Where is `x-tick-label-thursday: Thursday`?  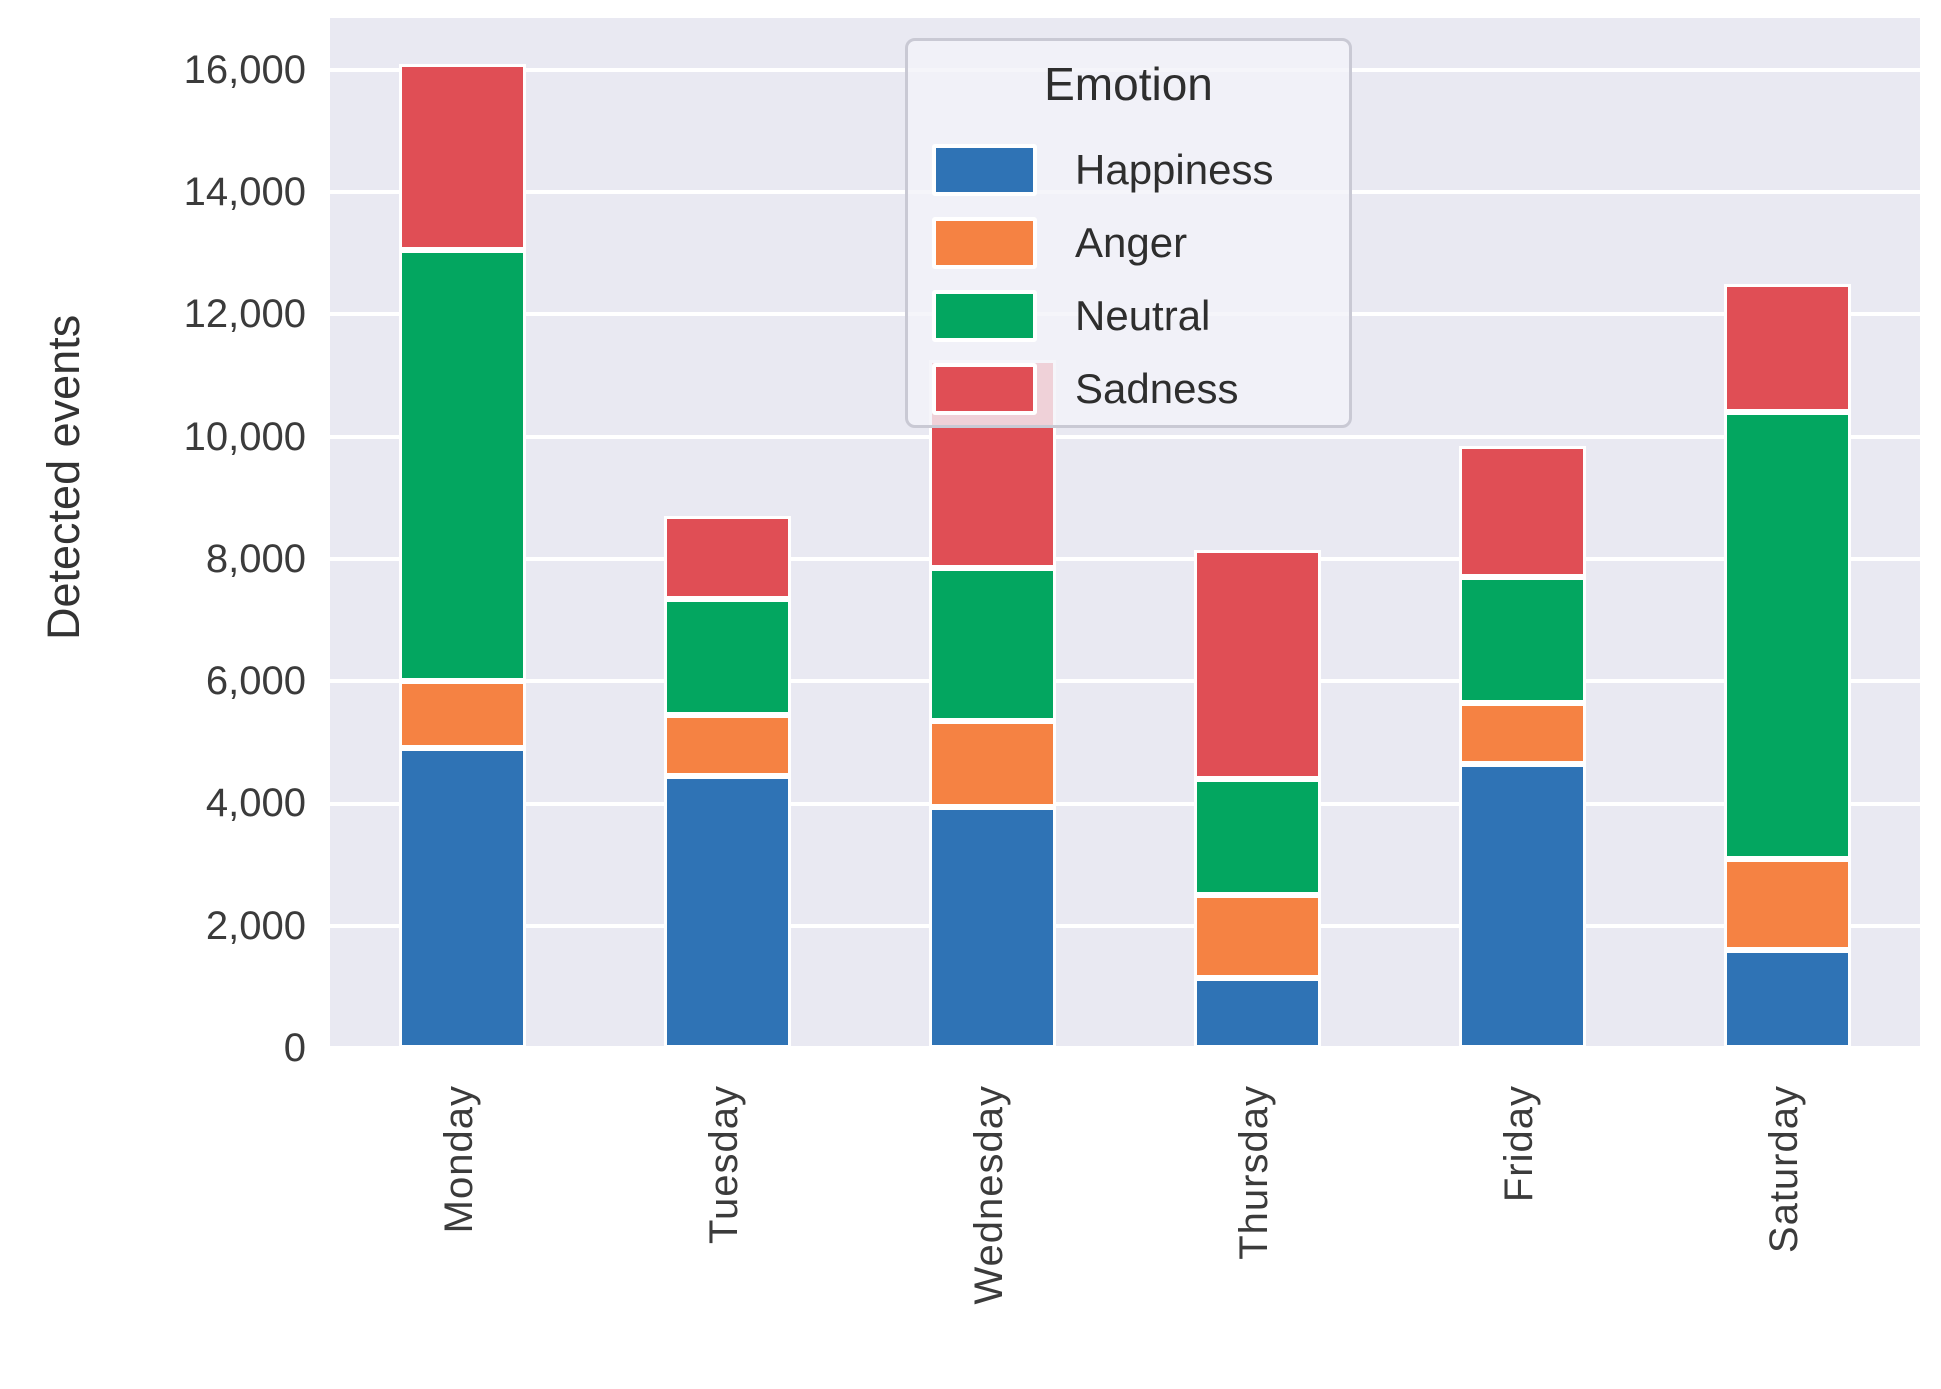 x-tick-label-thursday: Thursday is located at coordinates (1253, 1172).